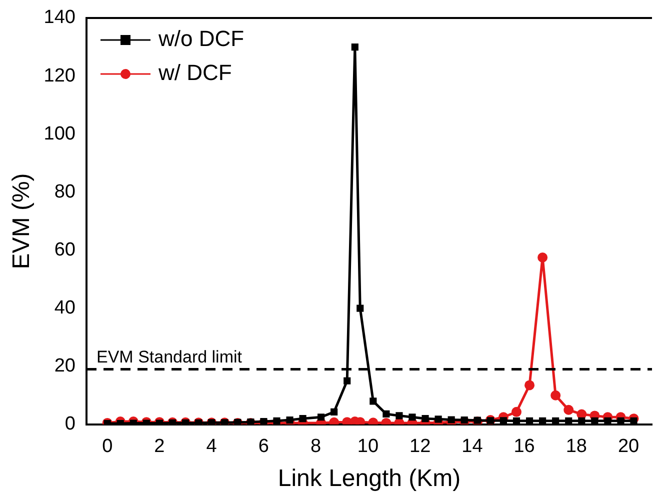  What do you see at coordinates (316, 447) in the screenshot?
I see `x-tick-label: 8` at bounding box center [316, 447].